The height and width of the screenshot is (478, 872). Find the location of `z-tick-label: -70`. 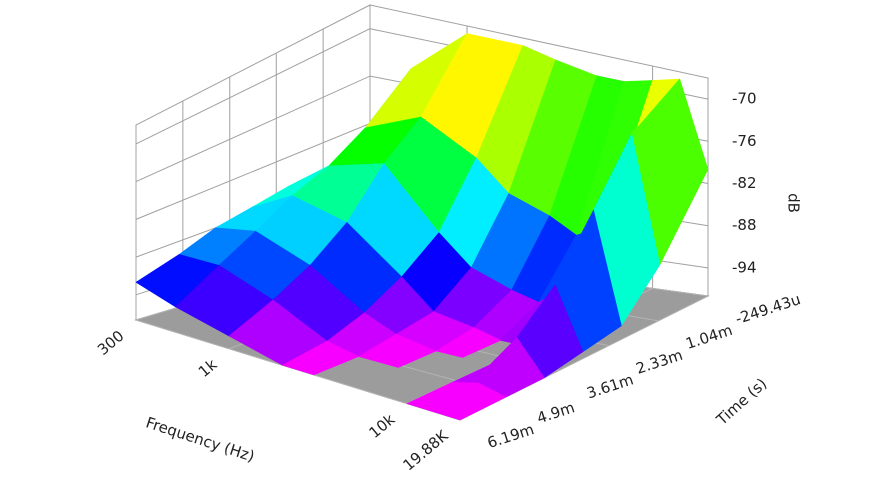

z-tick-label: -70 is located at coordinates (744, 99).